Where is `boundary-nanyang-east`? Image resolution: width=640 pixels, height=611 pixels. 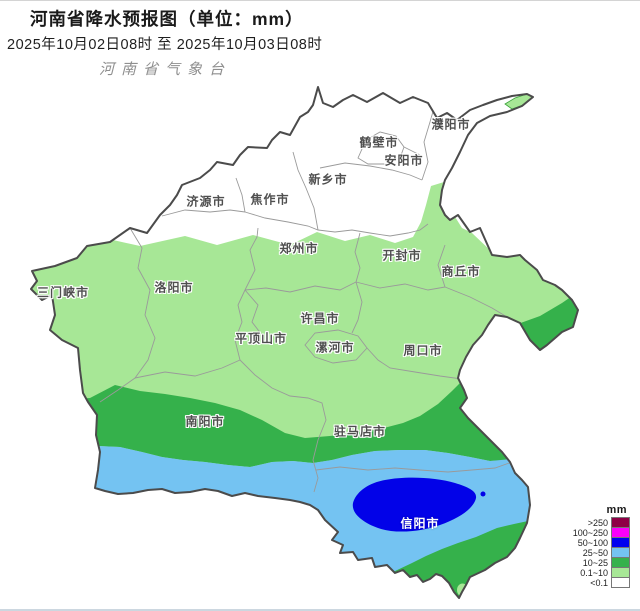 boundary-nanyang-east is located at coordinates (283, 426).